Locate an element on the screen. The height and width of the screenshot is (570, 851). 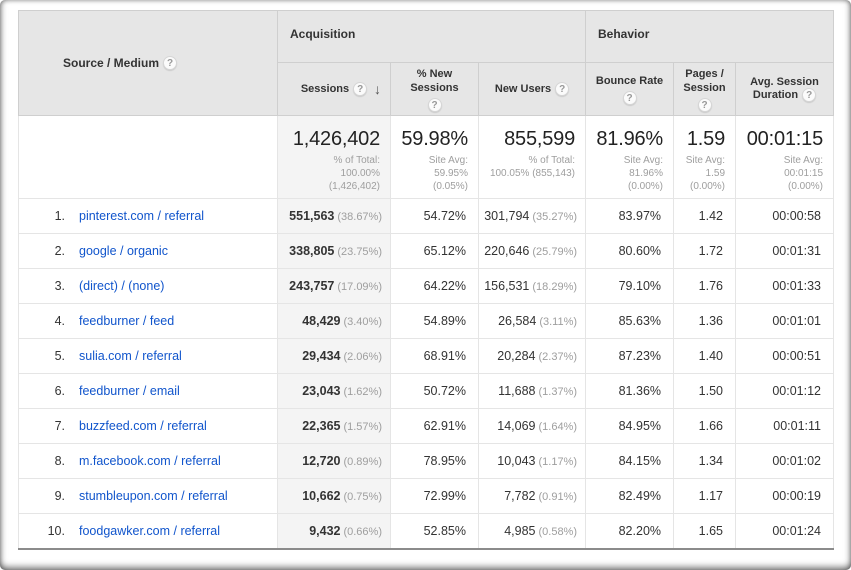
avg-duration-cell: 00:00:58 is located at coordinates (785, 216).